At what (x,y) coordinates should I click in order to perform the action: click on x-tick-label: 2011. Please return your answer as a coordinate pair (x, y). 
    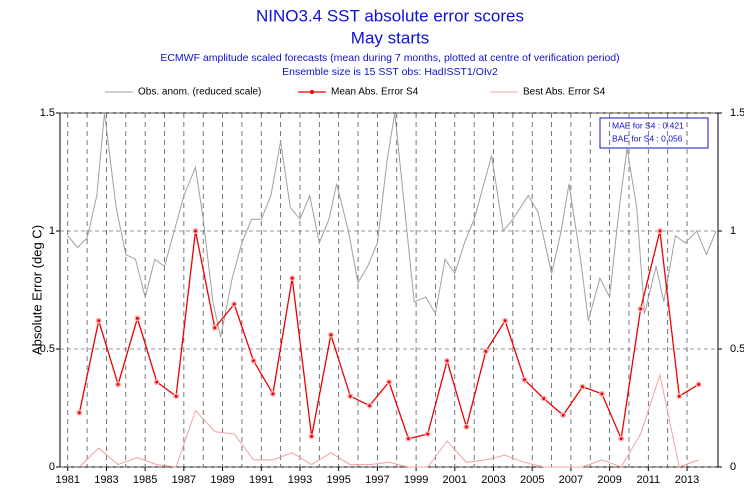
    Looking at the image, I should click on (649, 480).